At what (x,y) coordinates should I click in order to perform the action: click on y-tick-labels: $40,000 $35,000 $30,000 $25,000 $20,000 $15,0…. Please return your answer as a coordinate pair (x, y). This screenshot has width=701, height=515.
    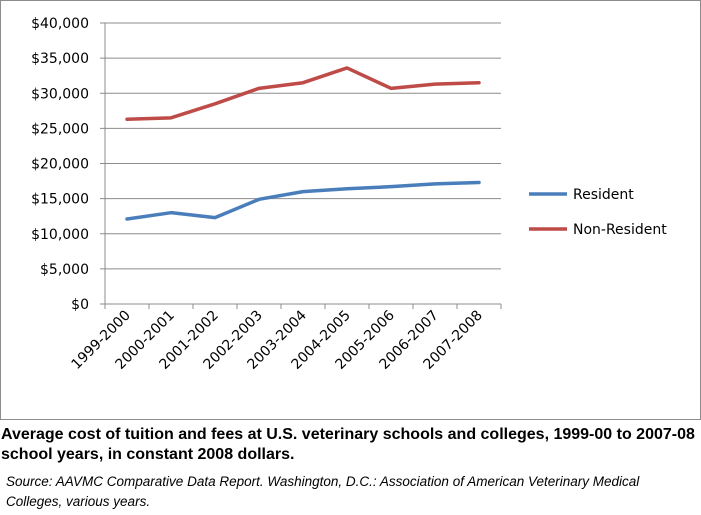
    Looking at the image, I should click on (60, 164).